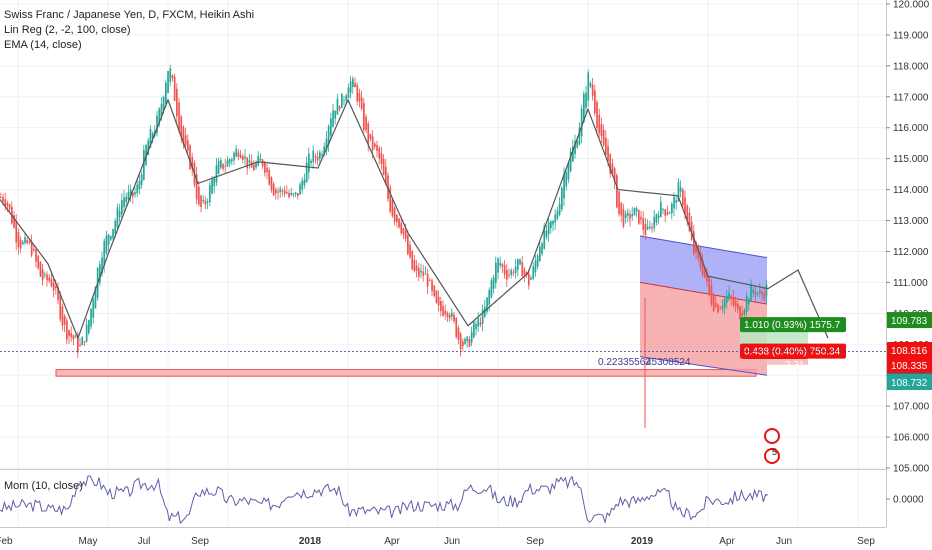  I want to click on y-tick-label: 112.000, so click(911, 252).